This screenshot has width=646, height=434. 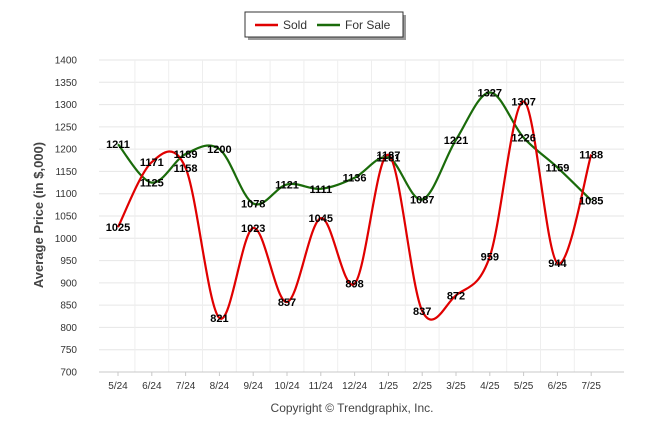 What do you see at coordinates (352, 408) in the screenshot?
I see `copyright-text: Copyright © Trendgraphix, Inc.` at bounding box center [352, 408].